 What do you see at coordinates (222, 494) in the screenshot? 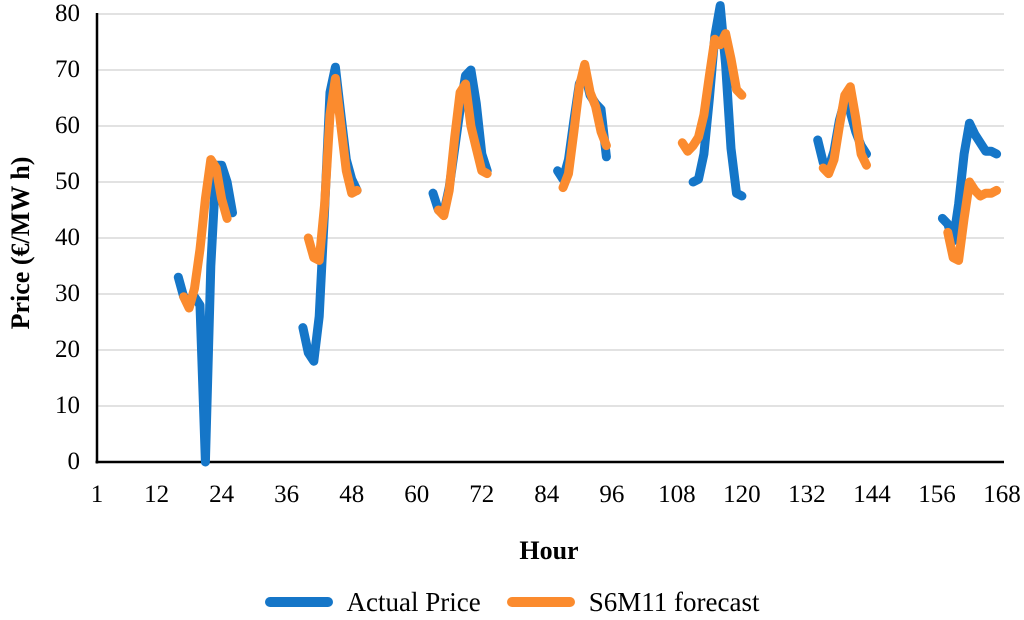
I see `x-tick-label: 24` at bounding box center [222, 494].